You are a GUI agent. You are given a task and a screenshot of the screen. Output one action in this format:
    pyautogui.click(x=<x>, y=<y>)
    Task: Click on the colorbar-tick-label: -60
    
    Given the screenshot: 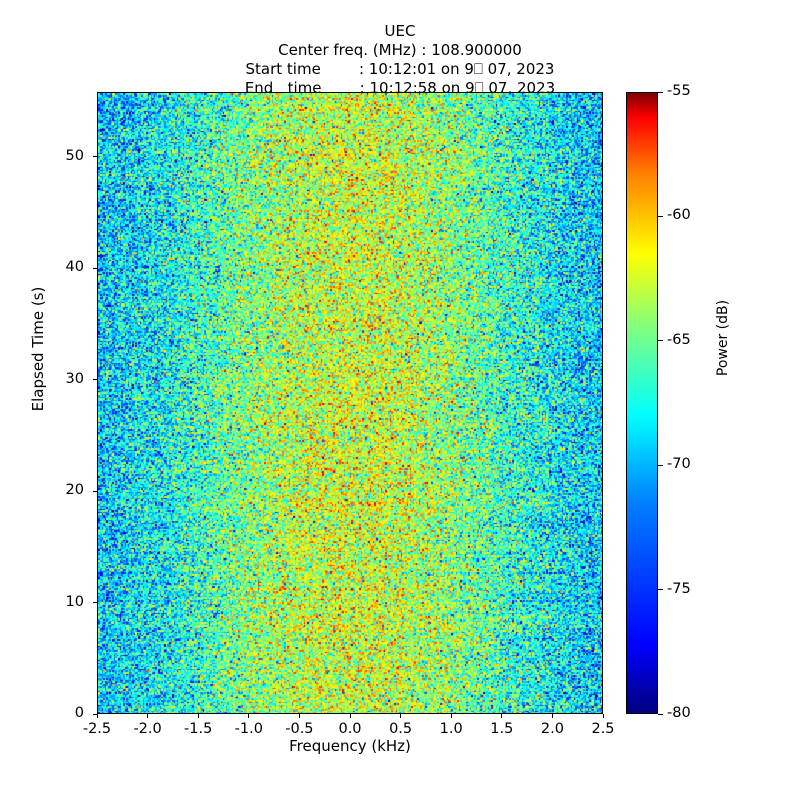 What is the action you would take?
    pyautogui.click(x=679, y=215)
    